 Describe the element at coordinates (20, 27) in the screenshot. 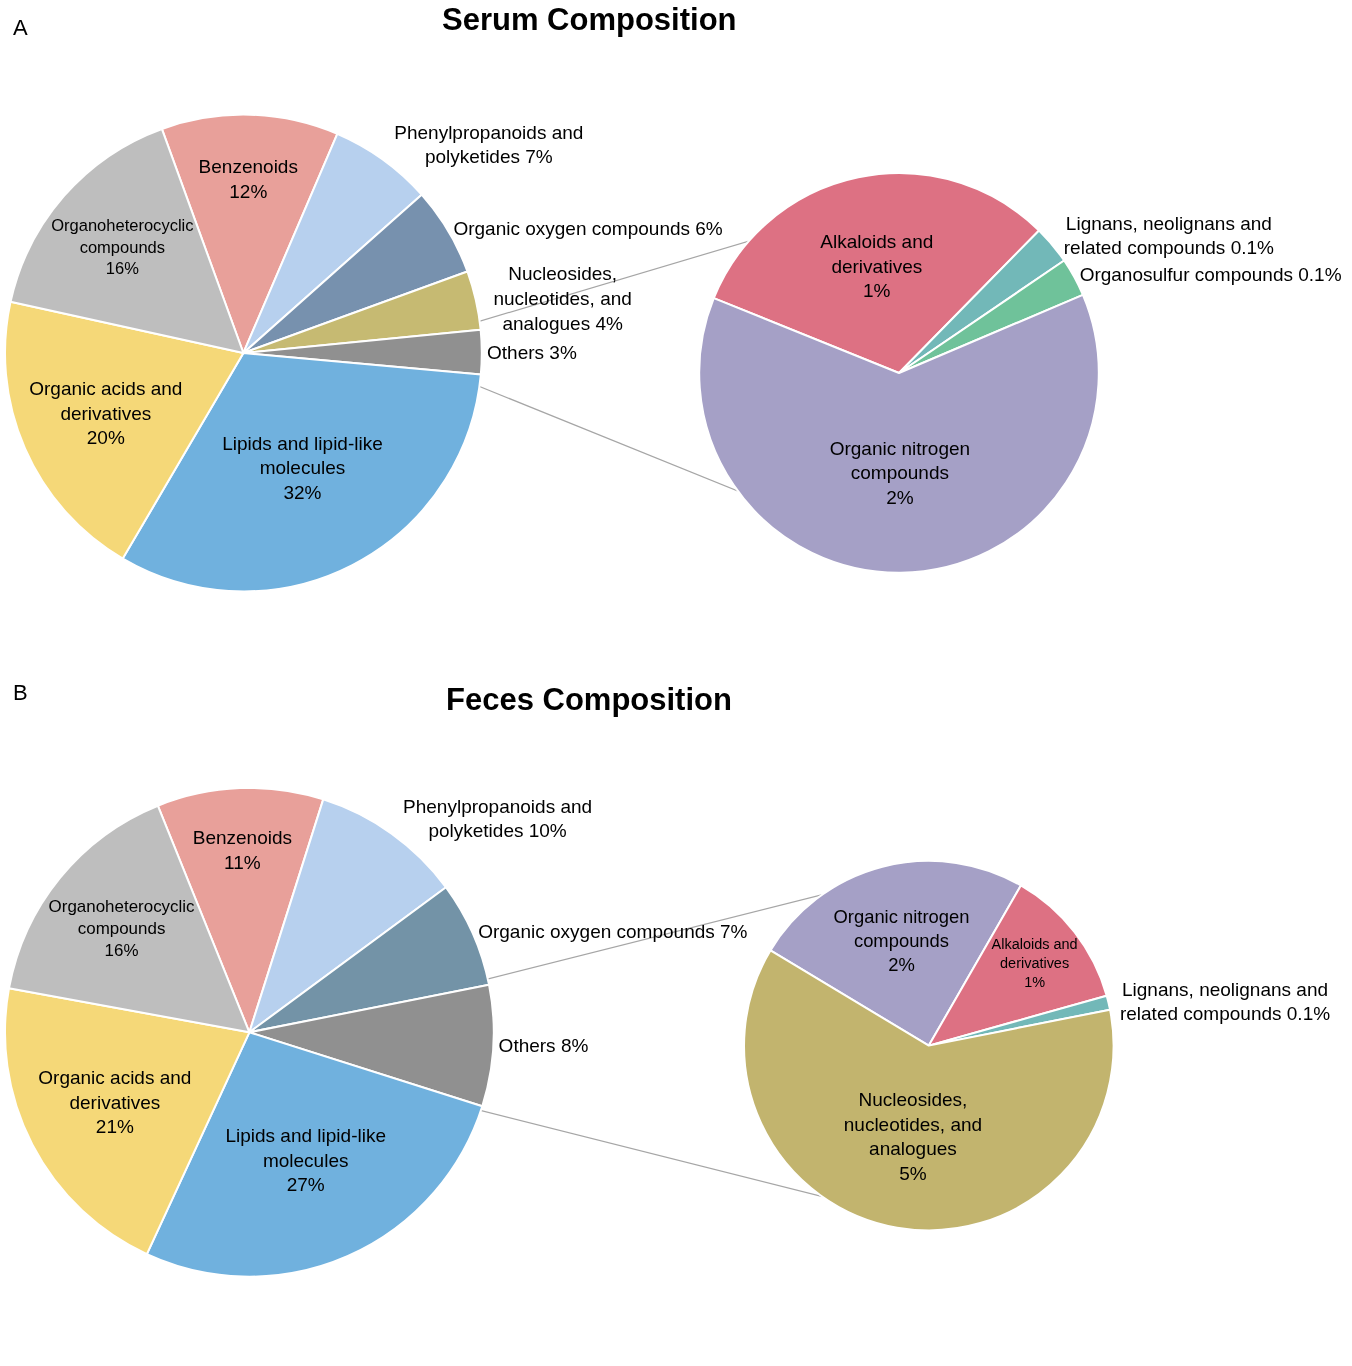

I see `text: A` at that location.